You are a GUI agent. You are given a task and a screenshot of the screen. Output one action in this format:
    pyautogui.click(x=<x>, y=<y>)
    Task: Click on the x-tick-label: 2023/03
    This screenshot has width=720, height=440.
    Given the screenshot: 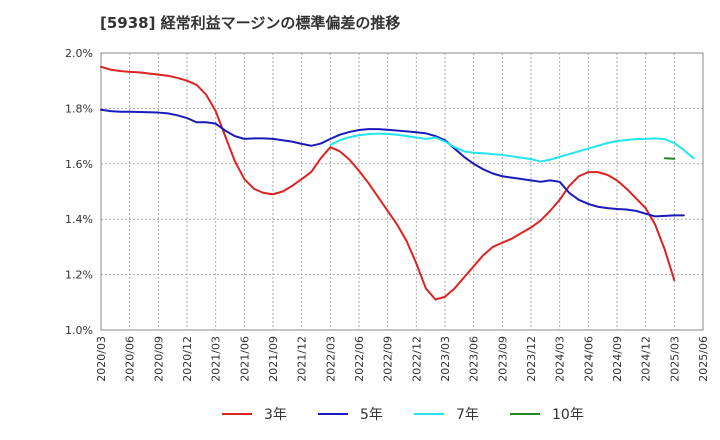 What is the action you would take?
    pyautogui.click(x=445, y=359)
    